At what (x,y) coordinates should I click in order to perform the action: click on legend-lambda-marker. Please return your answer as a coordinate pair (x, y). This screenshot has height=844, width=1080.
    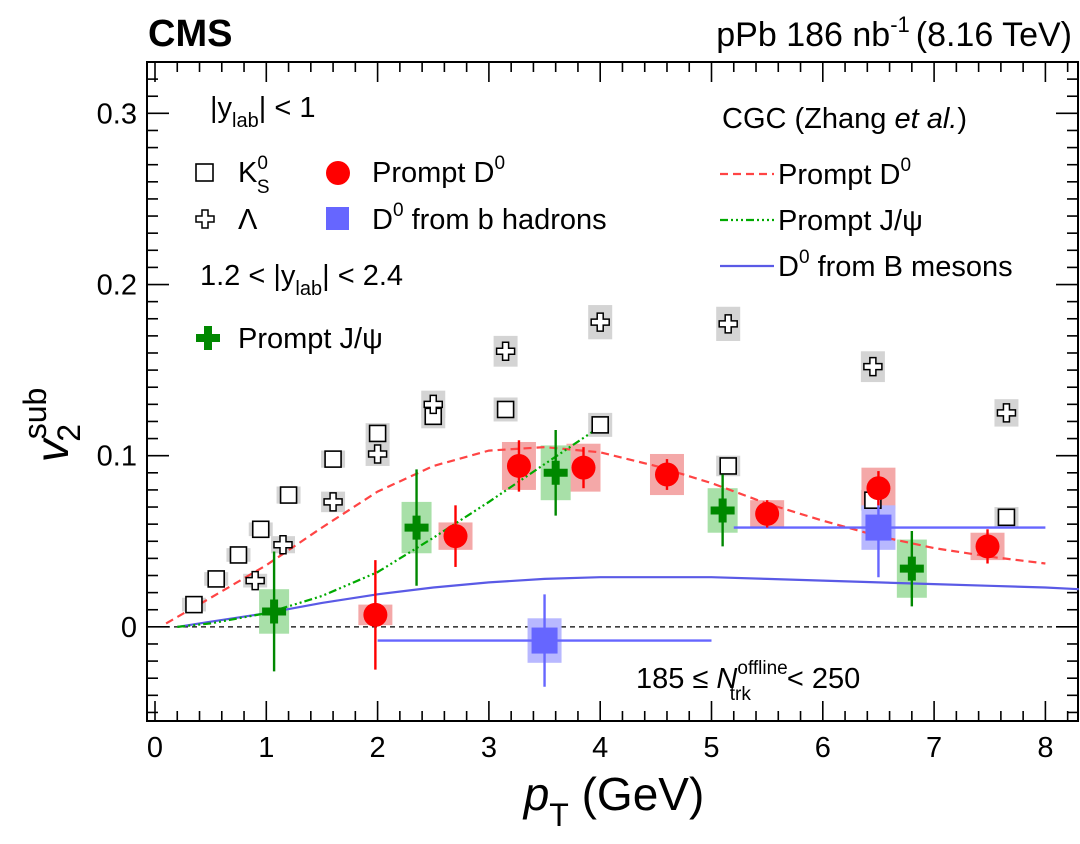
    Looking at the image, I should click on (205, 219).